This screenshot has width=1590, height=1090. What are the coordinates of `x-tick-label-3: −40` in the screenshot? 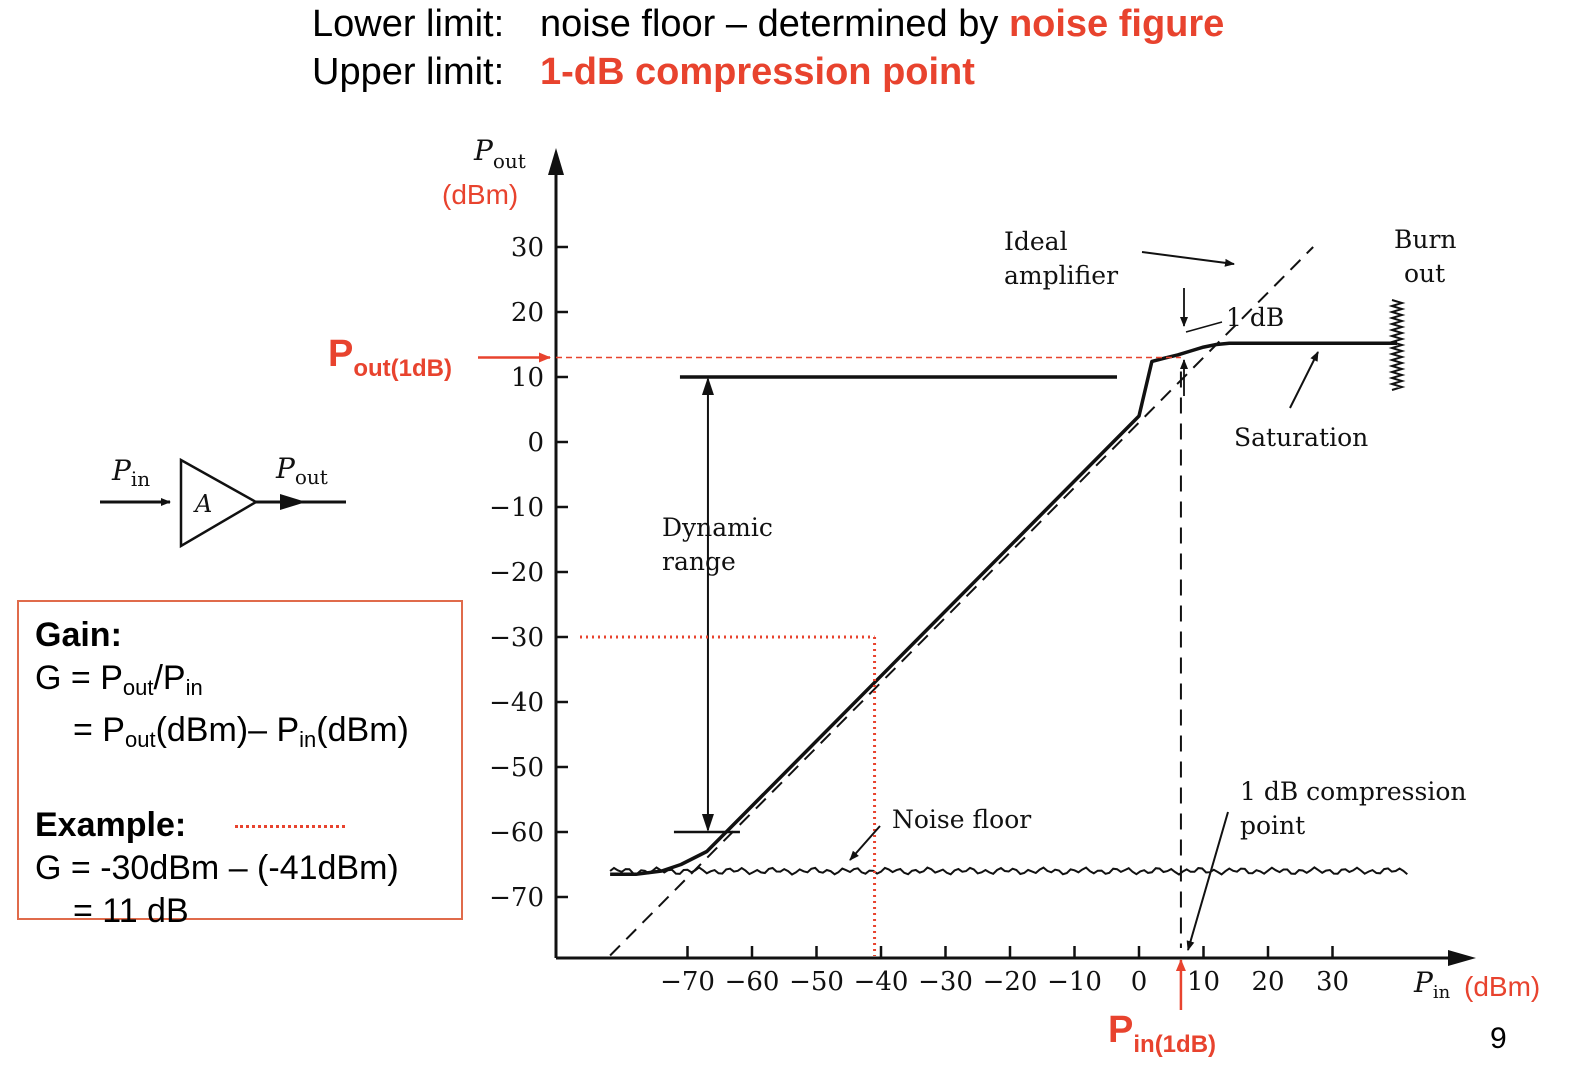 It's located at (881, 982).